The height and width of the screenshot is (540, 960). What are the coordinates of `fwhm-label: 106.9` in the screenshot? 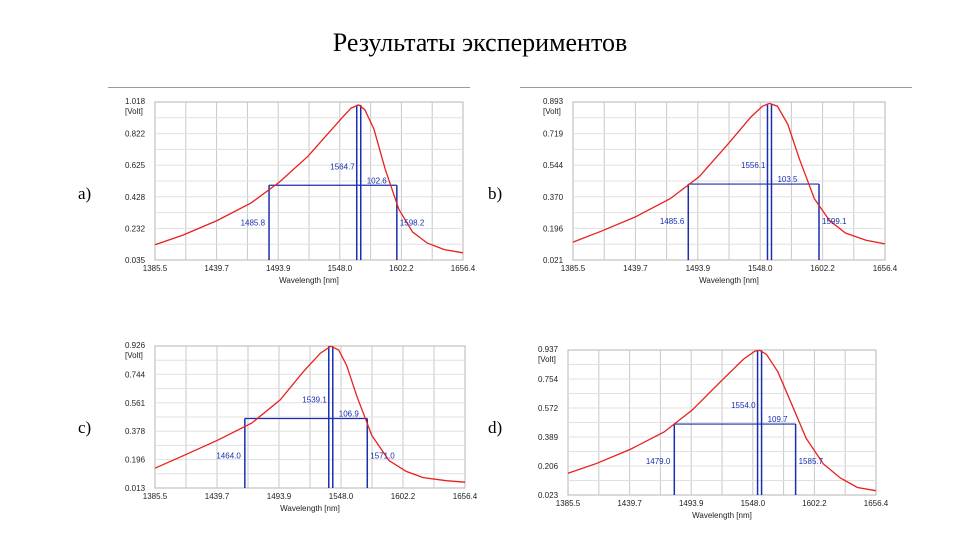 It's located at (349, 413).